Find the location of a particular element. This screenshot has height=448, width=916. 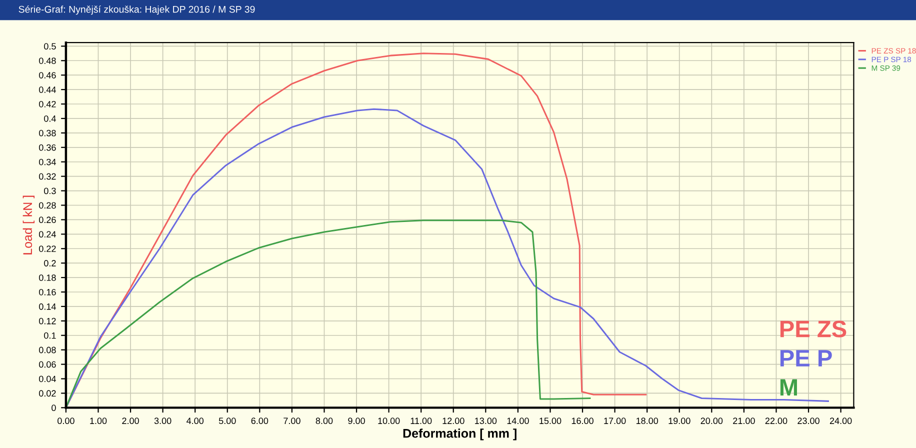

x-tick-label: 1.00 is located at coordinates (98, 421).